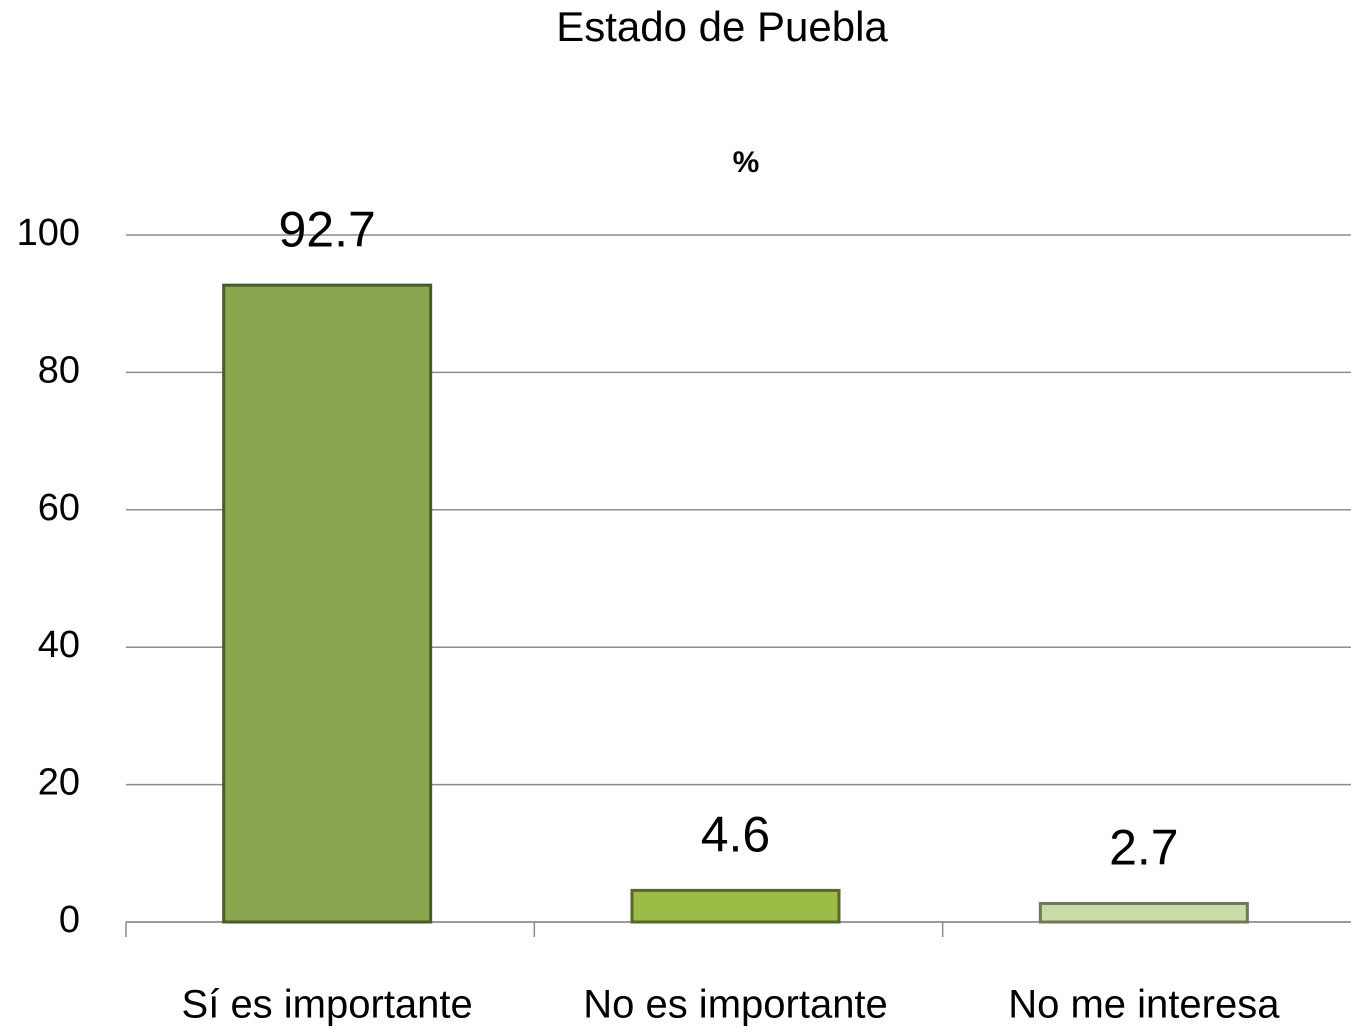 The width and height of the screenshot is (1351, 1032). I want to click on y-tick-label: 0, so click(69, 920).